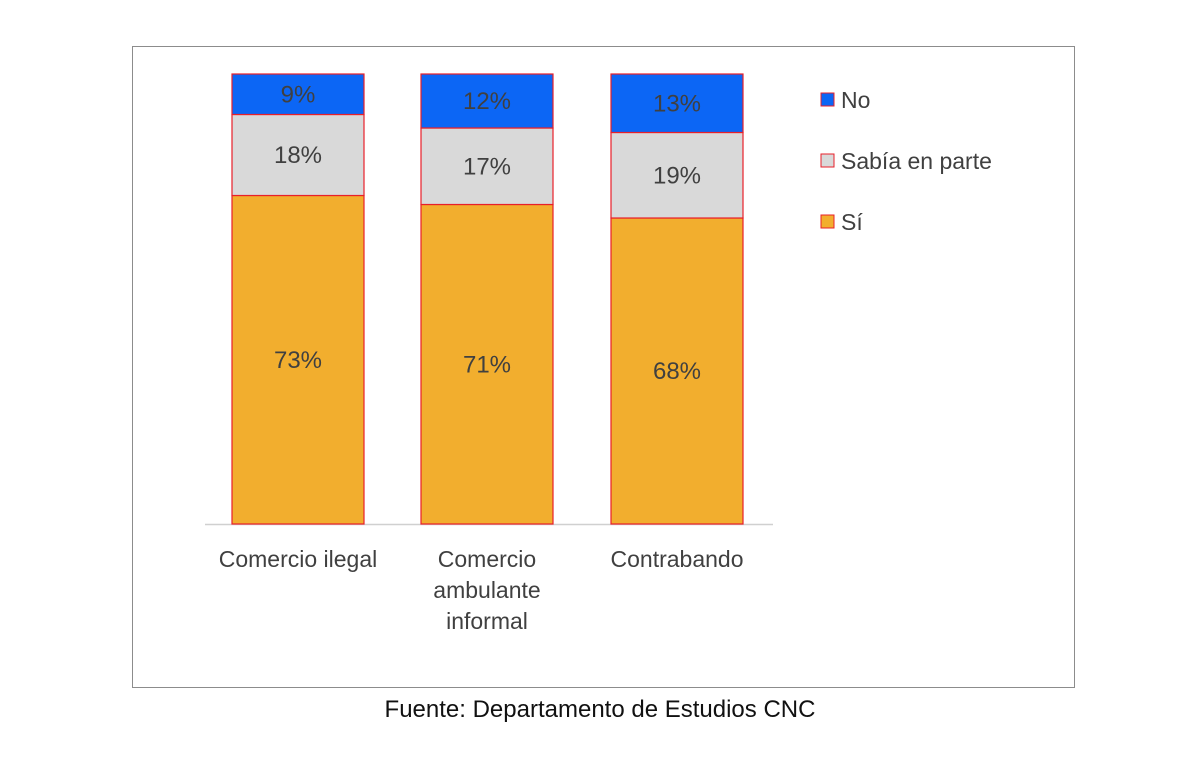  I want to click on data-label-2-no: 12%, so click(487, 101).